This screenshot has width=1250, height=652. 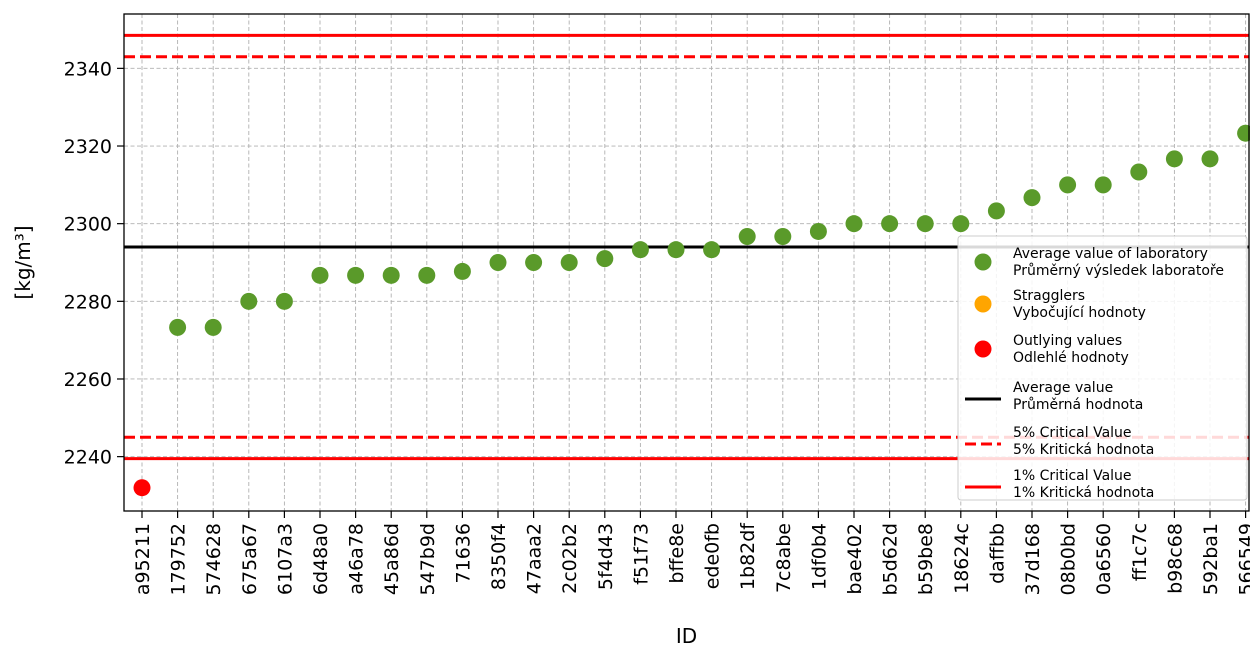 What do you see at coordinates (1083, 493) in the screenshot?
I see `legend-label: 1% Kritická hodnota` at bounding box center [1083, 493].